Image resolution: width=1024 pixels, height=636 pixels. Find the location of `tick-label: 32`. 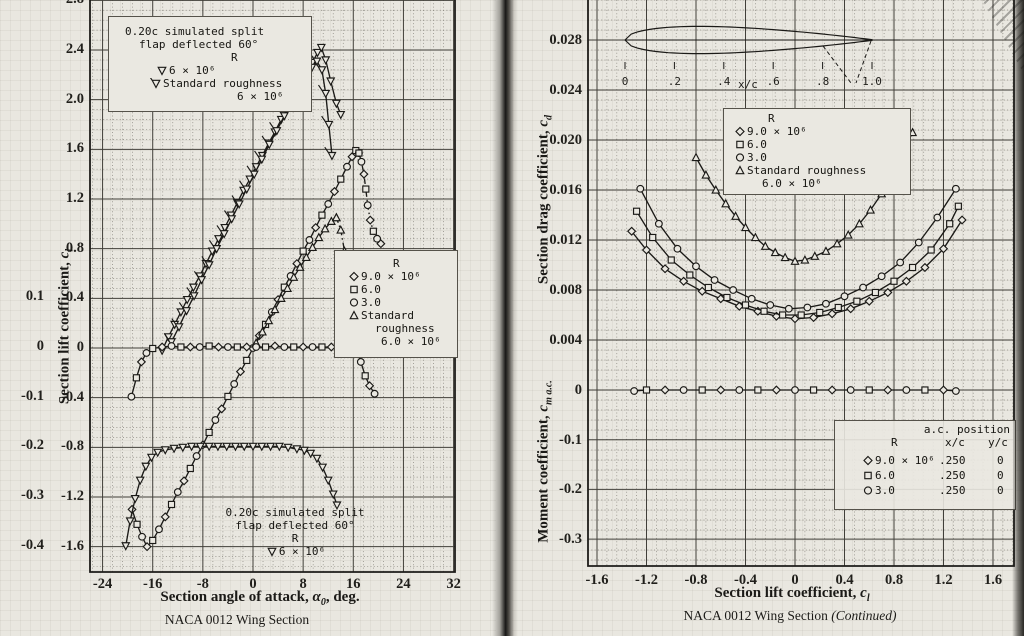

tick-label: 32 is located at coordinates (453, 584).